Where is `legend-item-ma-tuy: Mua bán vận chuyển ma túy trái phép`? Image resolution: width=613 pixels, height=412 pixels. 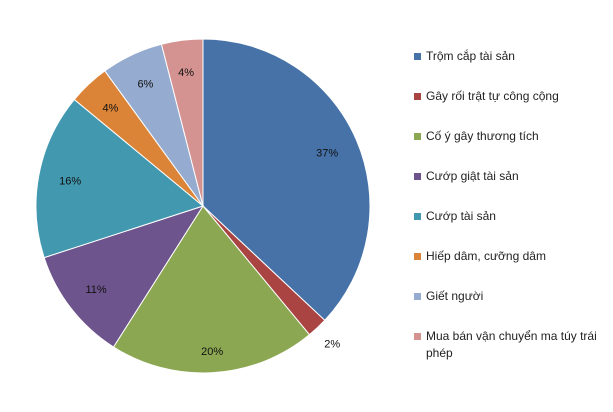 legend-item-ma-tuy: Mua bán vận chuyển ma túy trái phép is located at coordinates (512, 345).